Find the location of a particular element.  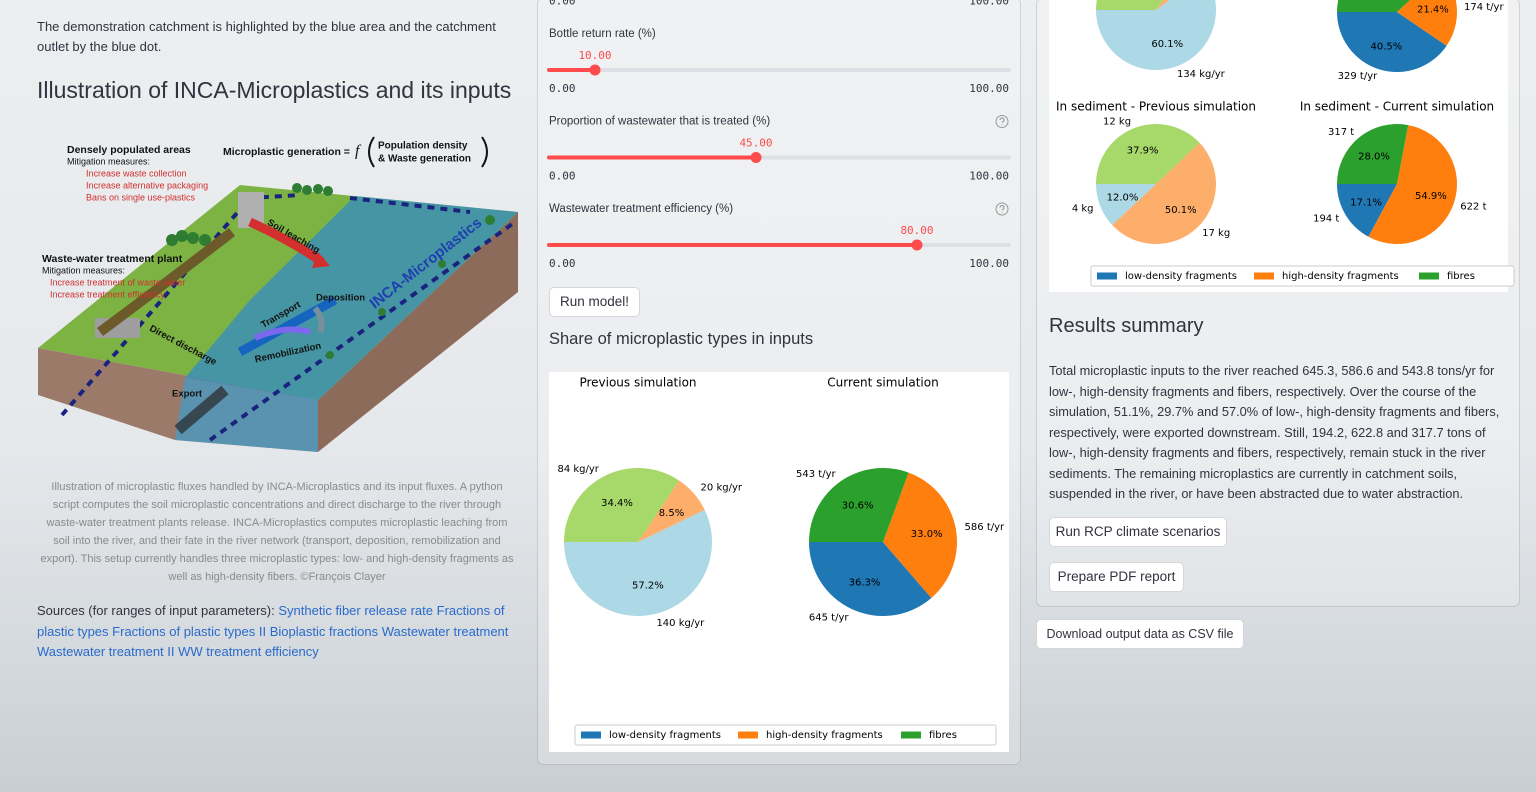

diagram-label: Deposition is located at coordinates (340, 298).